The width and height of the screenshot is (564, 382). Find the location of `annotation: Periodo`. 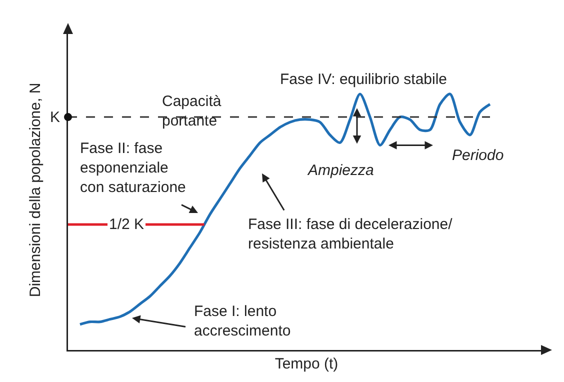

annotation: Periodo is located at coordinates (478, 155).